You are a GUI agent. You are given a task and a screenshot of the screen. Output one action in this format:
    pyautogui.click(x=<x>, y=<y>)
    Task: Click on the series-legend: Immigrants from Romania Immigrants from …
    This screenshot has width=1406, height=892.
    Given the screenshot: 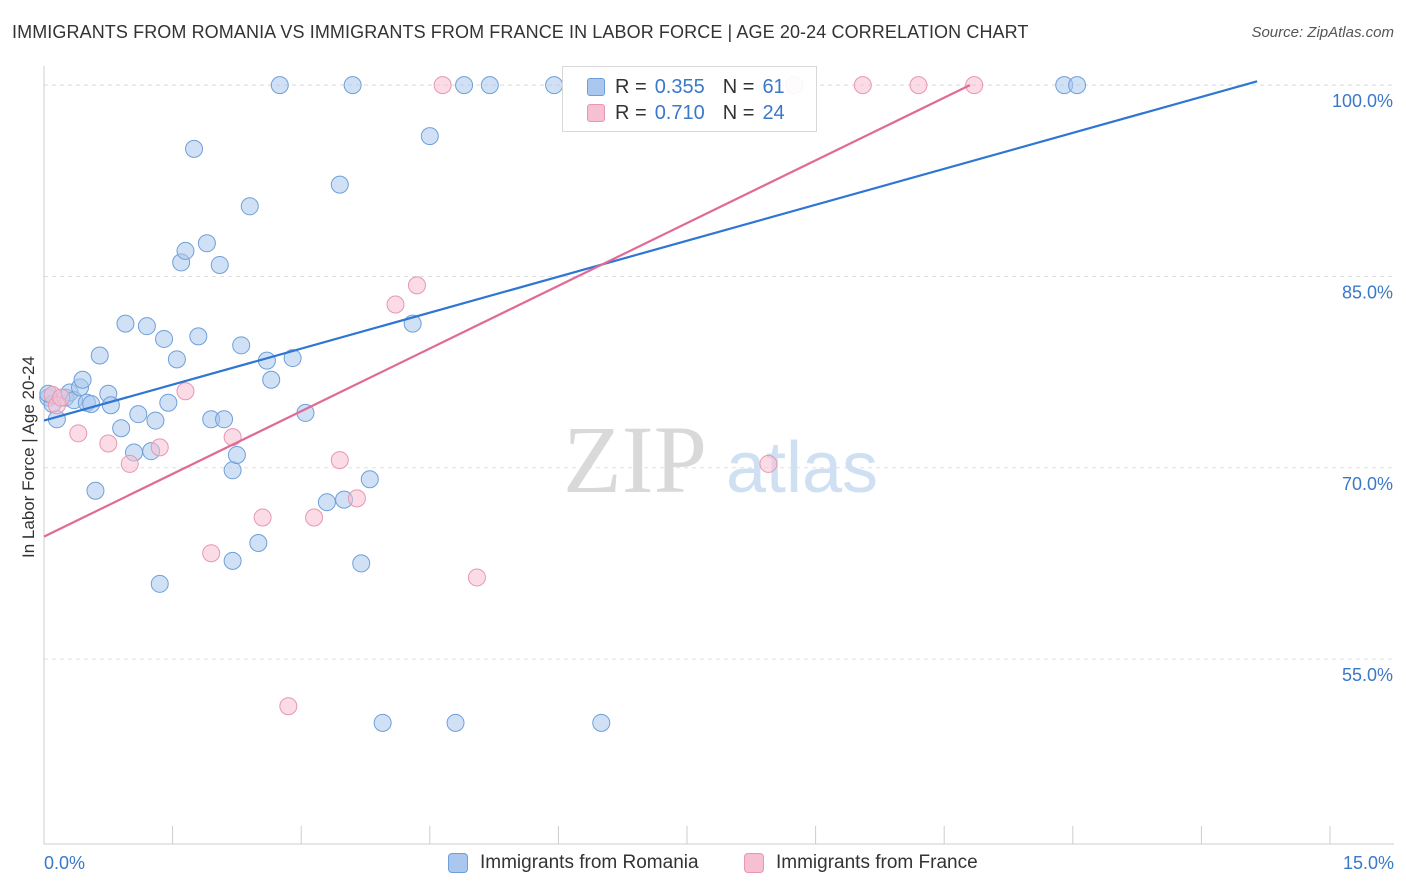 What is the action you would take?
    pyautogui.click(x=703, y=864)
    